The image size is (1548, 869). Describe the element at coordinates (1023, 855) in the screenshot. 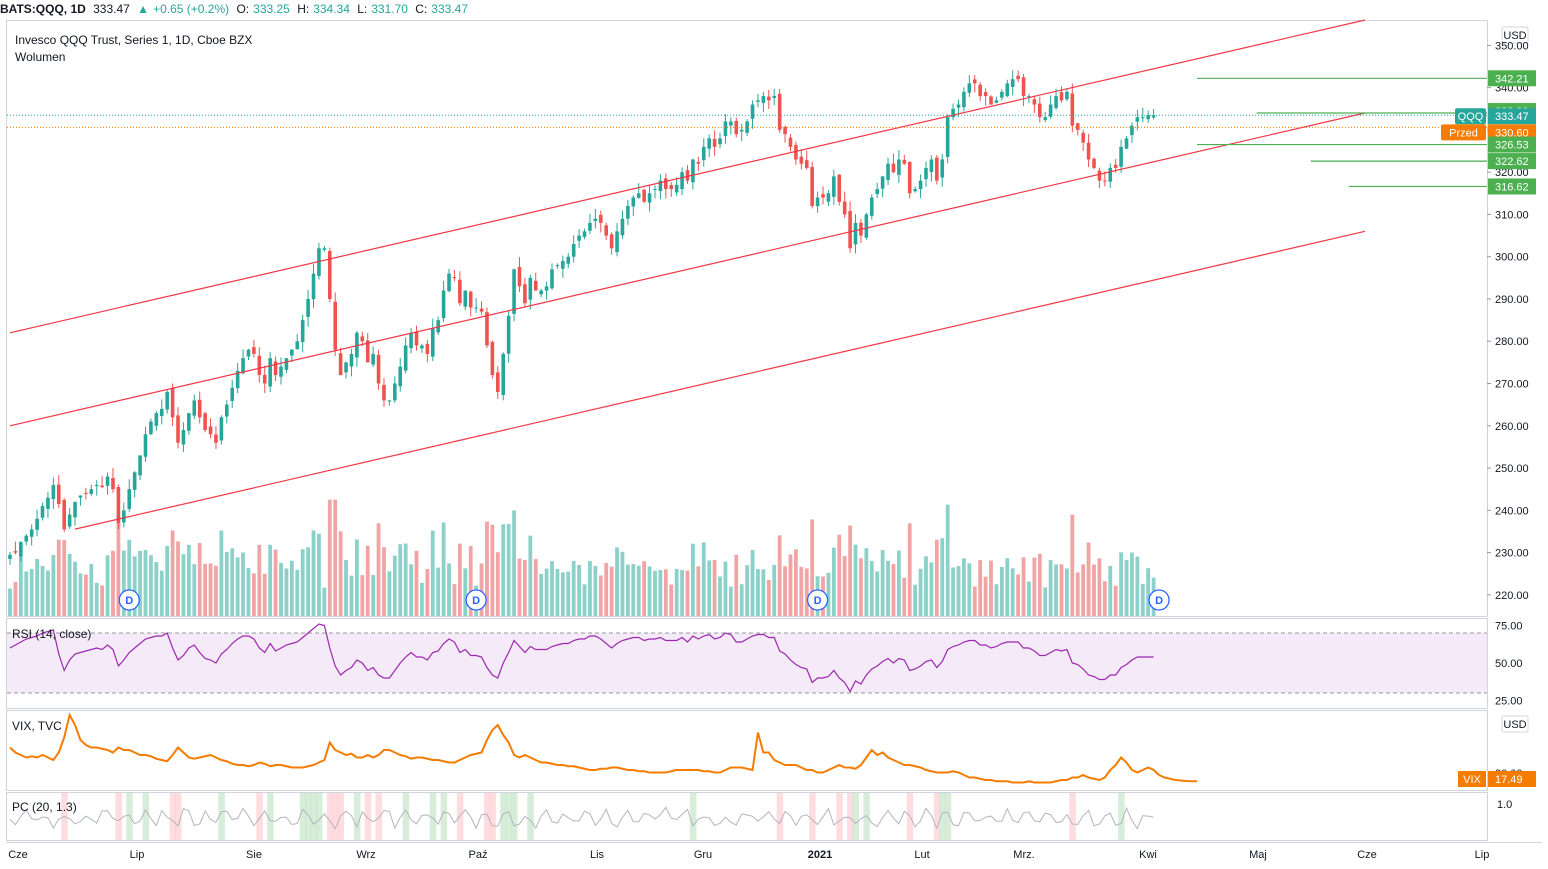

I see `time-tick: Mrz.` at that location.